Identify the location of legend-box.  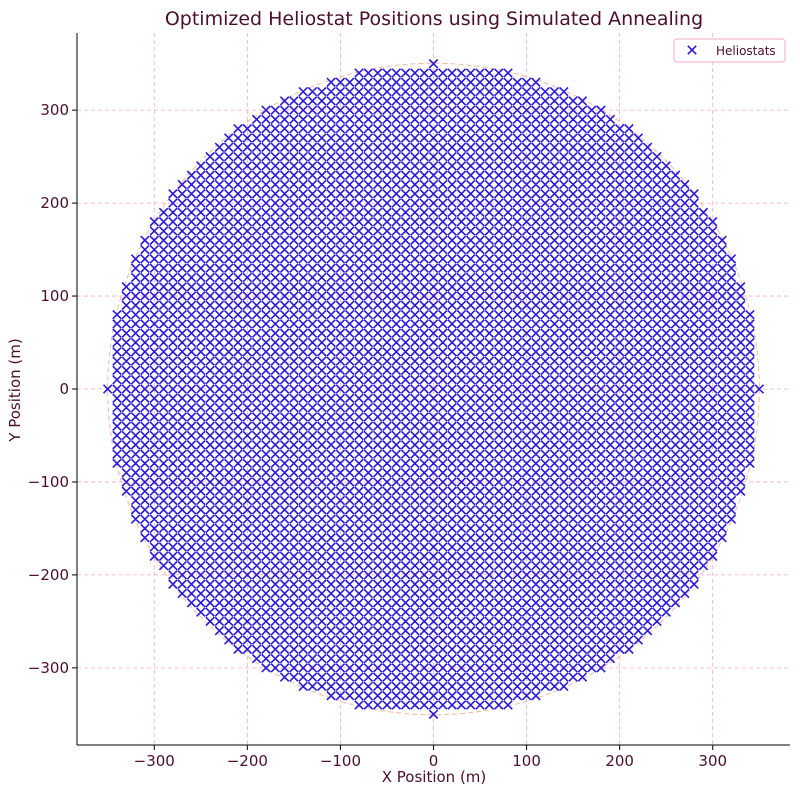
(729, 50).